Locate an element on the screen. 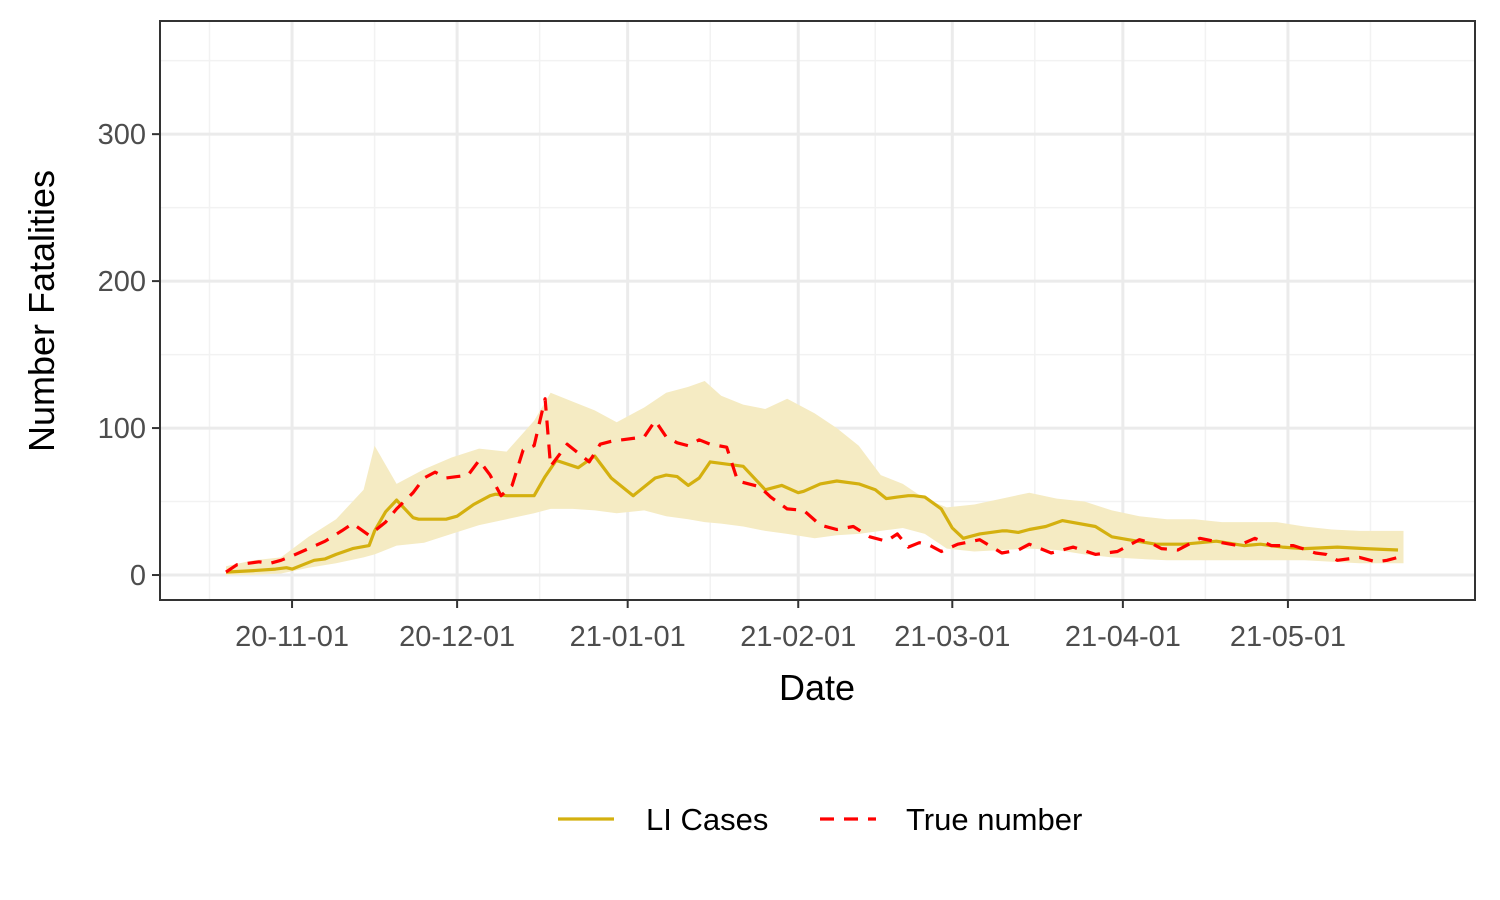 The width and height of the screenshot is (1500, 900). x-tick-label: 21-01-01 is located at coordinates (628, 637).